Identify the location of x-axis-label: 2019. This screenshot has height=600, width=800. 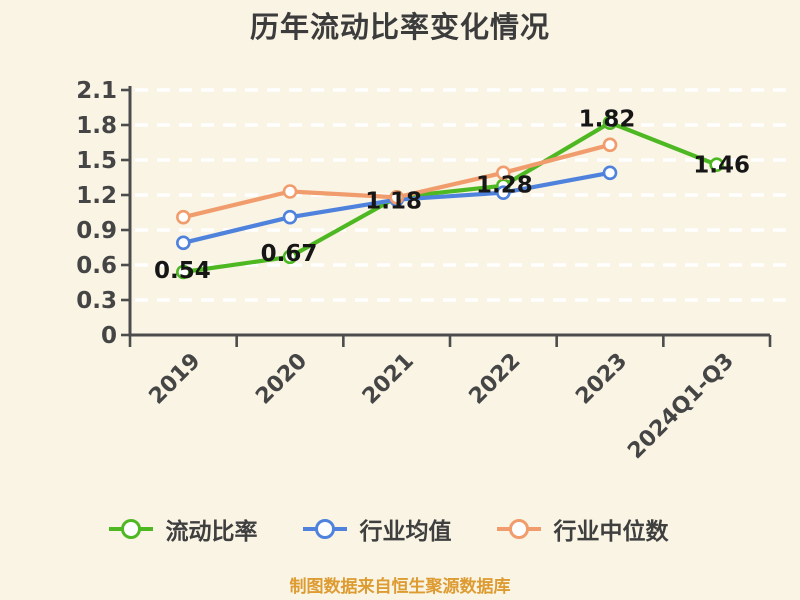
(175, 379).